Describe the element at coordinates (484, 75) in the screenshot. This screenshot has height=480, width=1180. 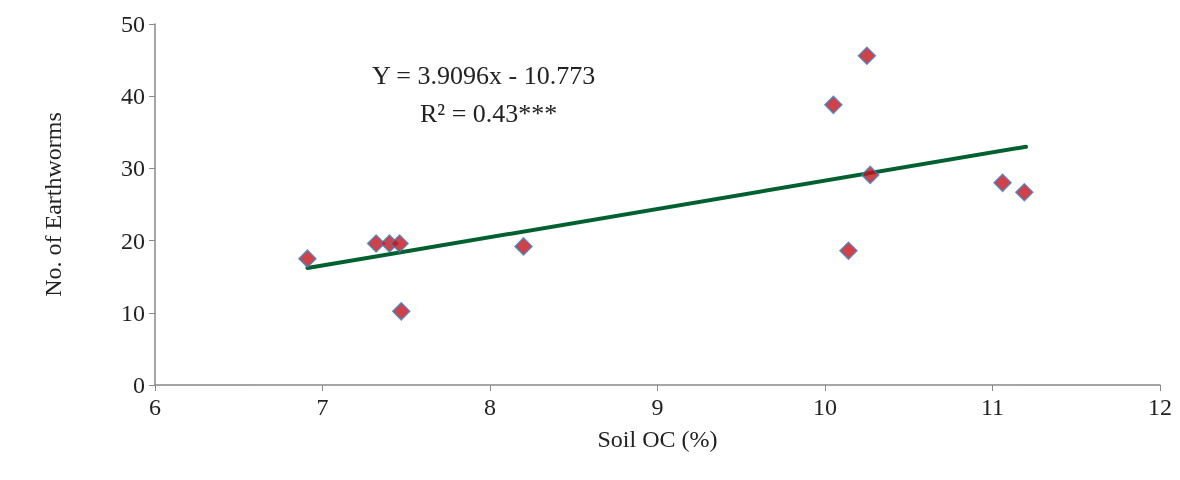
I see `annotation: Y = 3.9096x - 10.773` at that location.